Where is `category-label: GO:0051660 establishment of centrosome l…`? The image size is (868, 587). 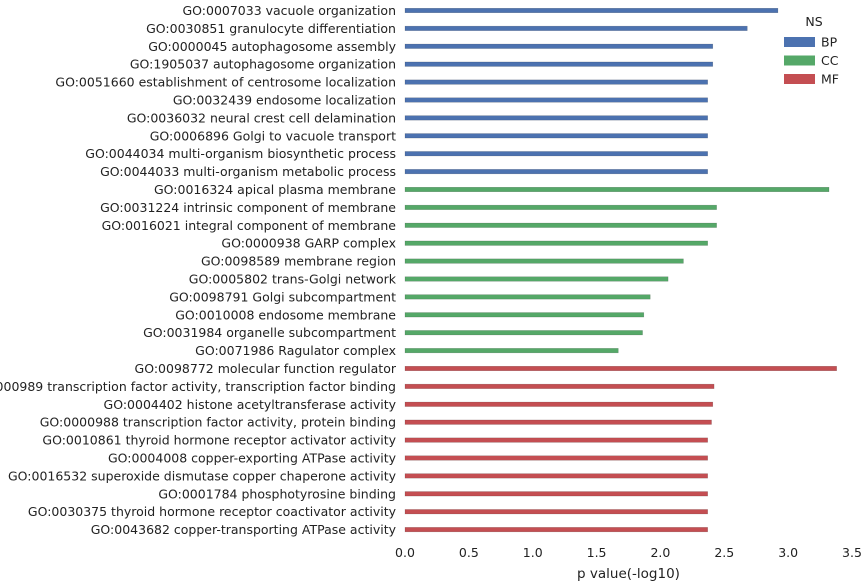
category-label: GO:0051660 establishment of centrosome l… is located at coordinates (225, 82).